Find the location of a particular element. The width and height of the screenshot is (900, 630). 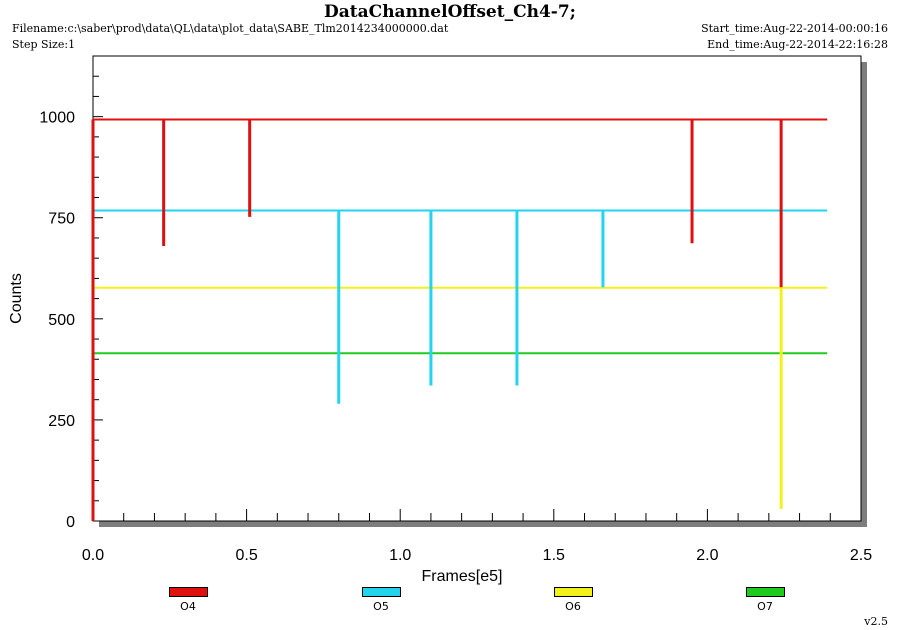

y-axis-label: Counts is located at coordinates (16, 298).